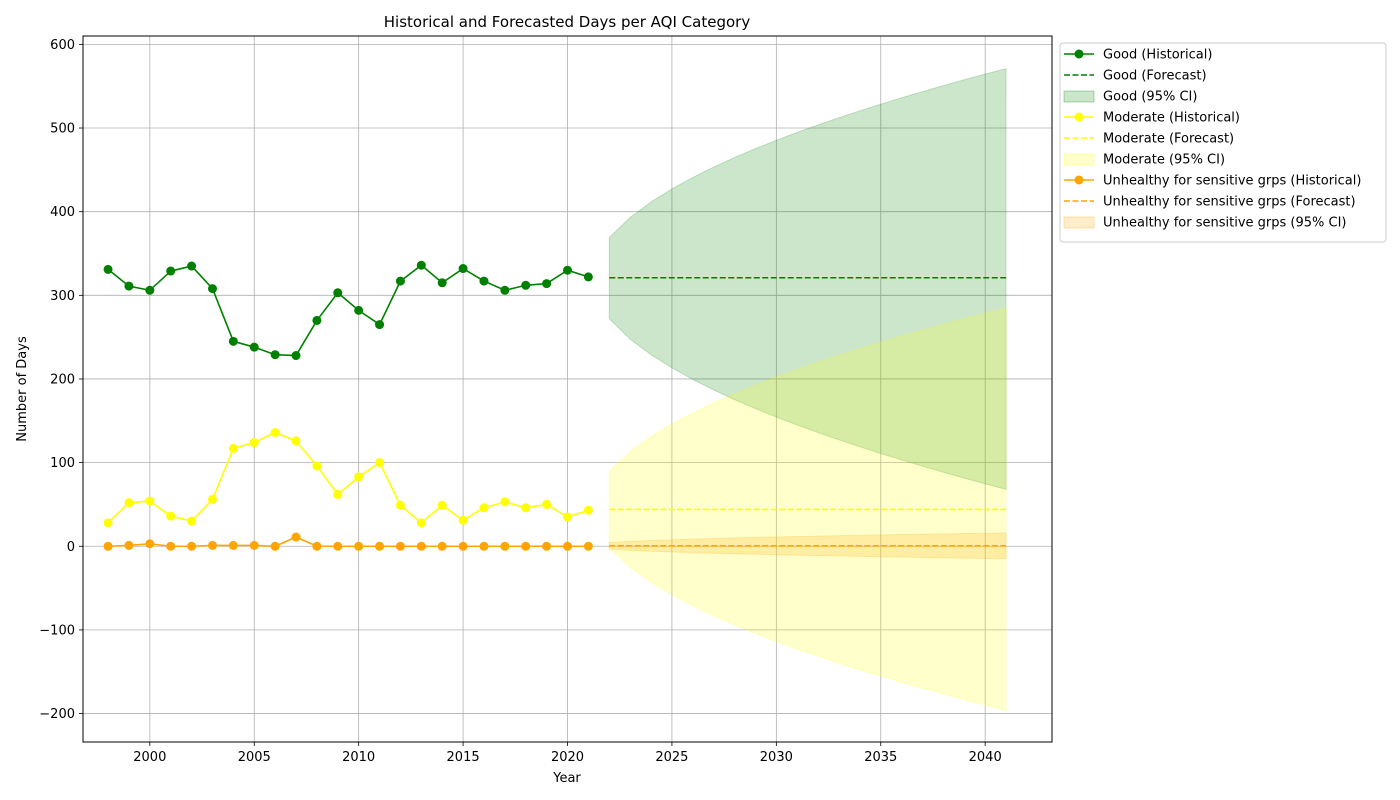 This screenshot has height=800, width=1400. Describe the element at coordinates (566, 778) in the screenshot. I see `x-axis-label: Year` at that location.